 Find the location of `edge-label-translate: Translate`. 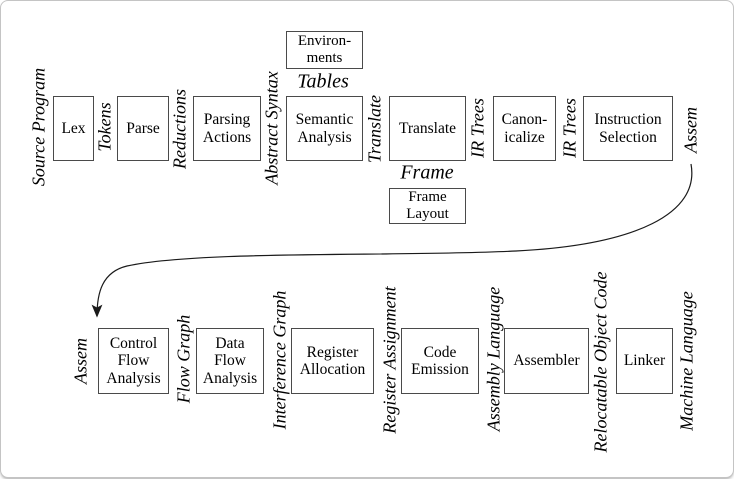

edge-label-translate: Translate is located at coordinates (374, 129).